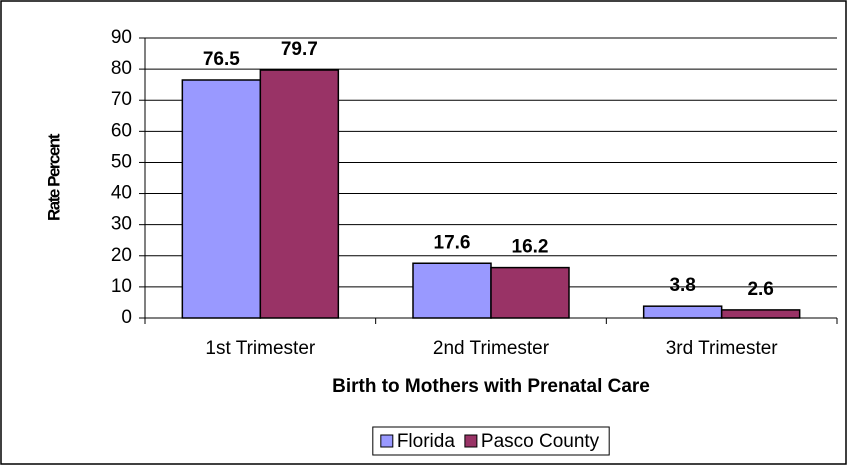 This screenshot has width=847, height=465. Describe the element at coordinates (121, 130) in the screenshot. I see `y-tick-label: 60` at that location.